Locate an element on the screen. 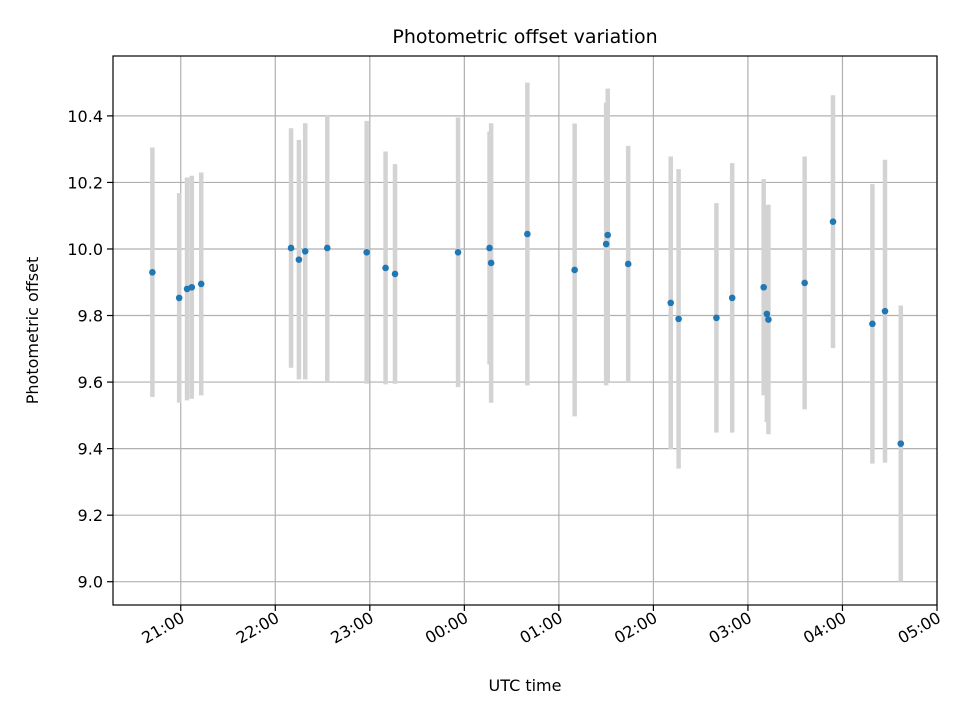 The width and height of the screenshot is (960, 720). x-tick-label: 00:00 is located at coordinates (446, 628).